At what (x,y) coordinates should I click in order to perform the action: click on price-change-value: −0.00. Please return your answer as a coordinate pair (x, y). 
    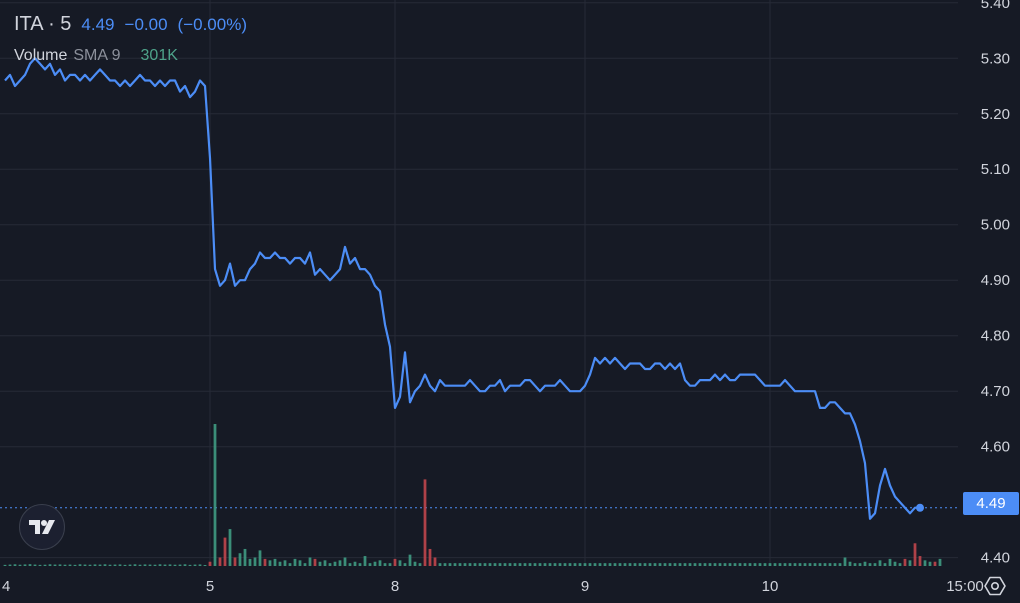
    Looking at the image, I should click on (146, 24).